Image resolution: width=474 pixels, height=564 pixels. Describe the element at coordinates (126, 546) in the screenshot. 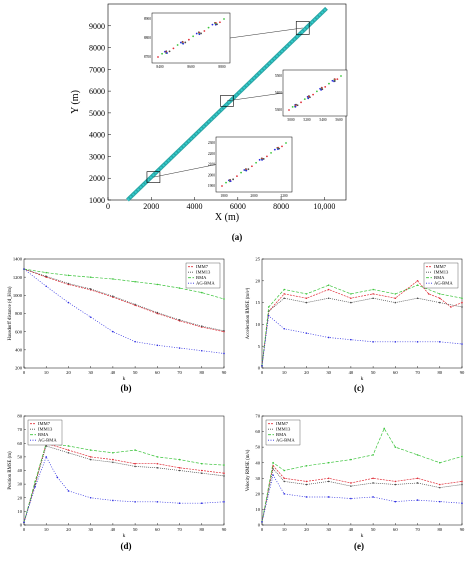

I see `caption-d: (d)` at that location.